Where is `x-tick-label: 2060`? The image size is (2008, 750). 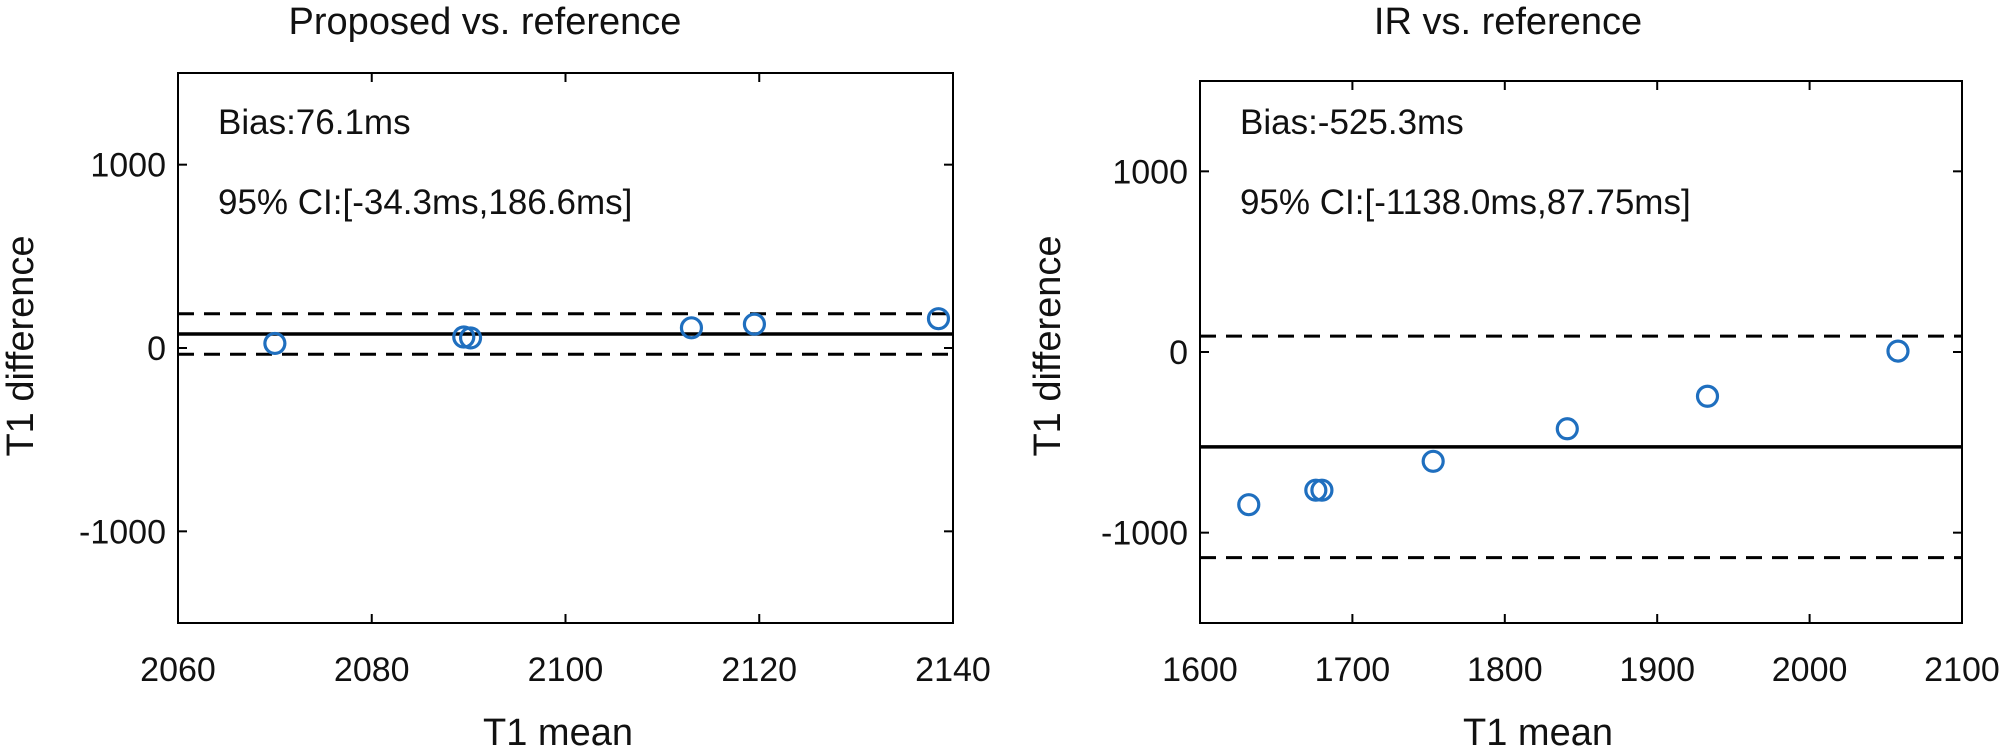
x-tick-label: 2060 is located at coordinates (178, 670).